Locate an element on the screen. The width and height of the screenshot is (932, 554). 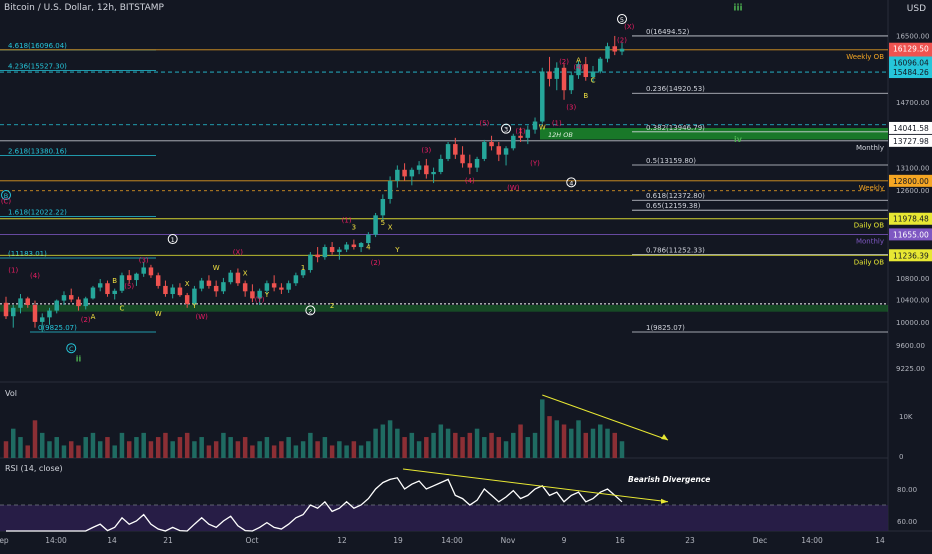
zone-label-12h-ob: 12H OB is located at coordinates (560, 135).